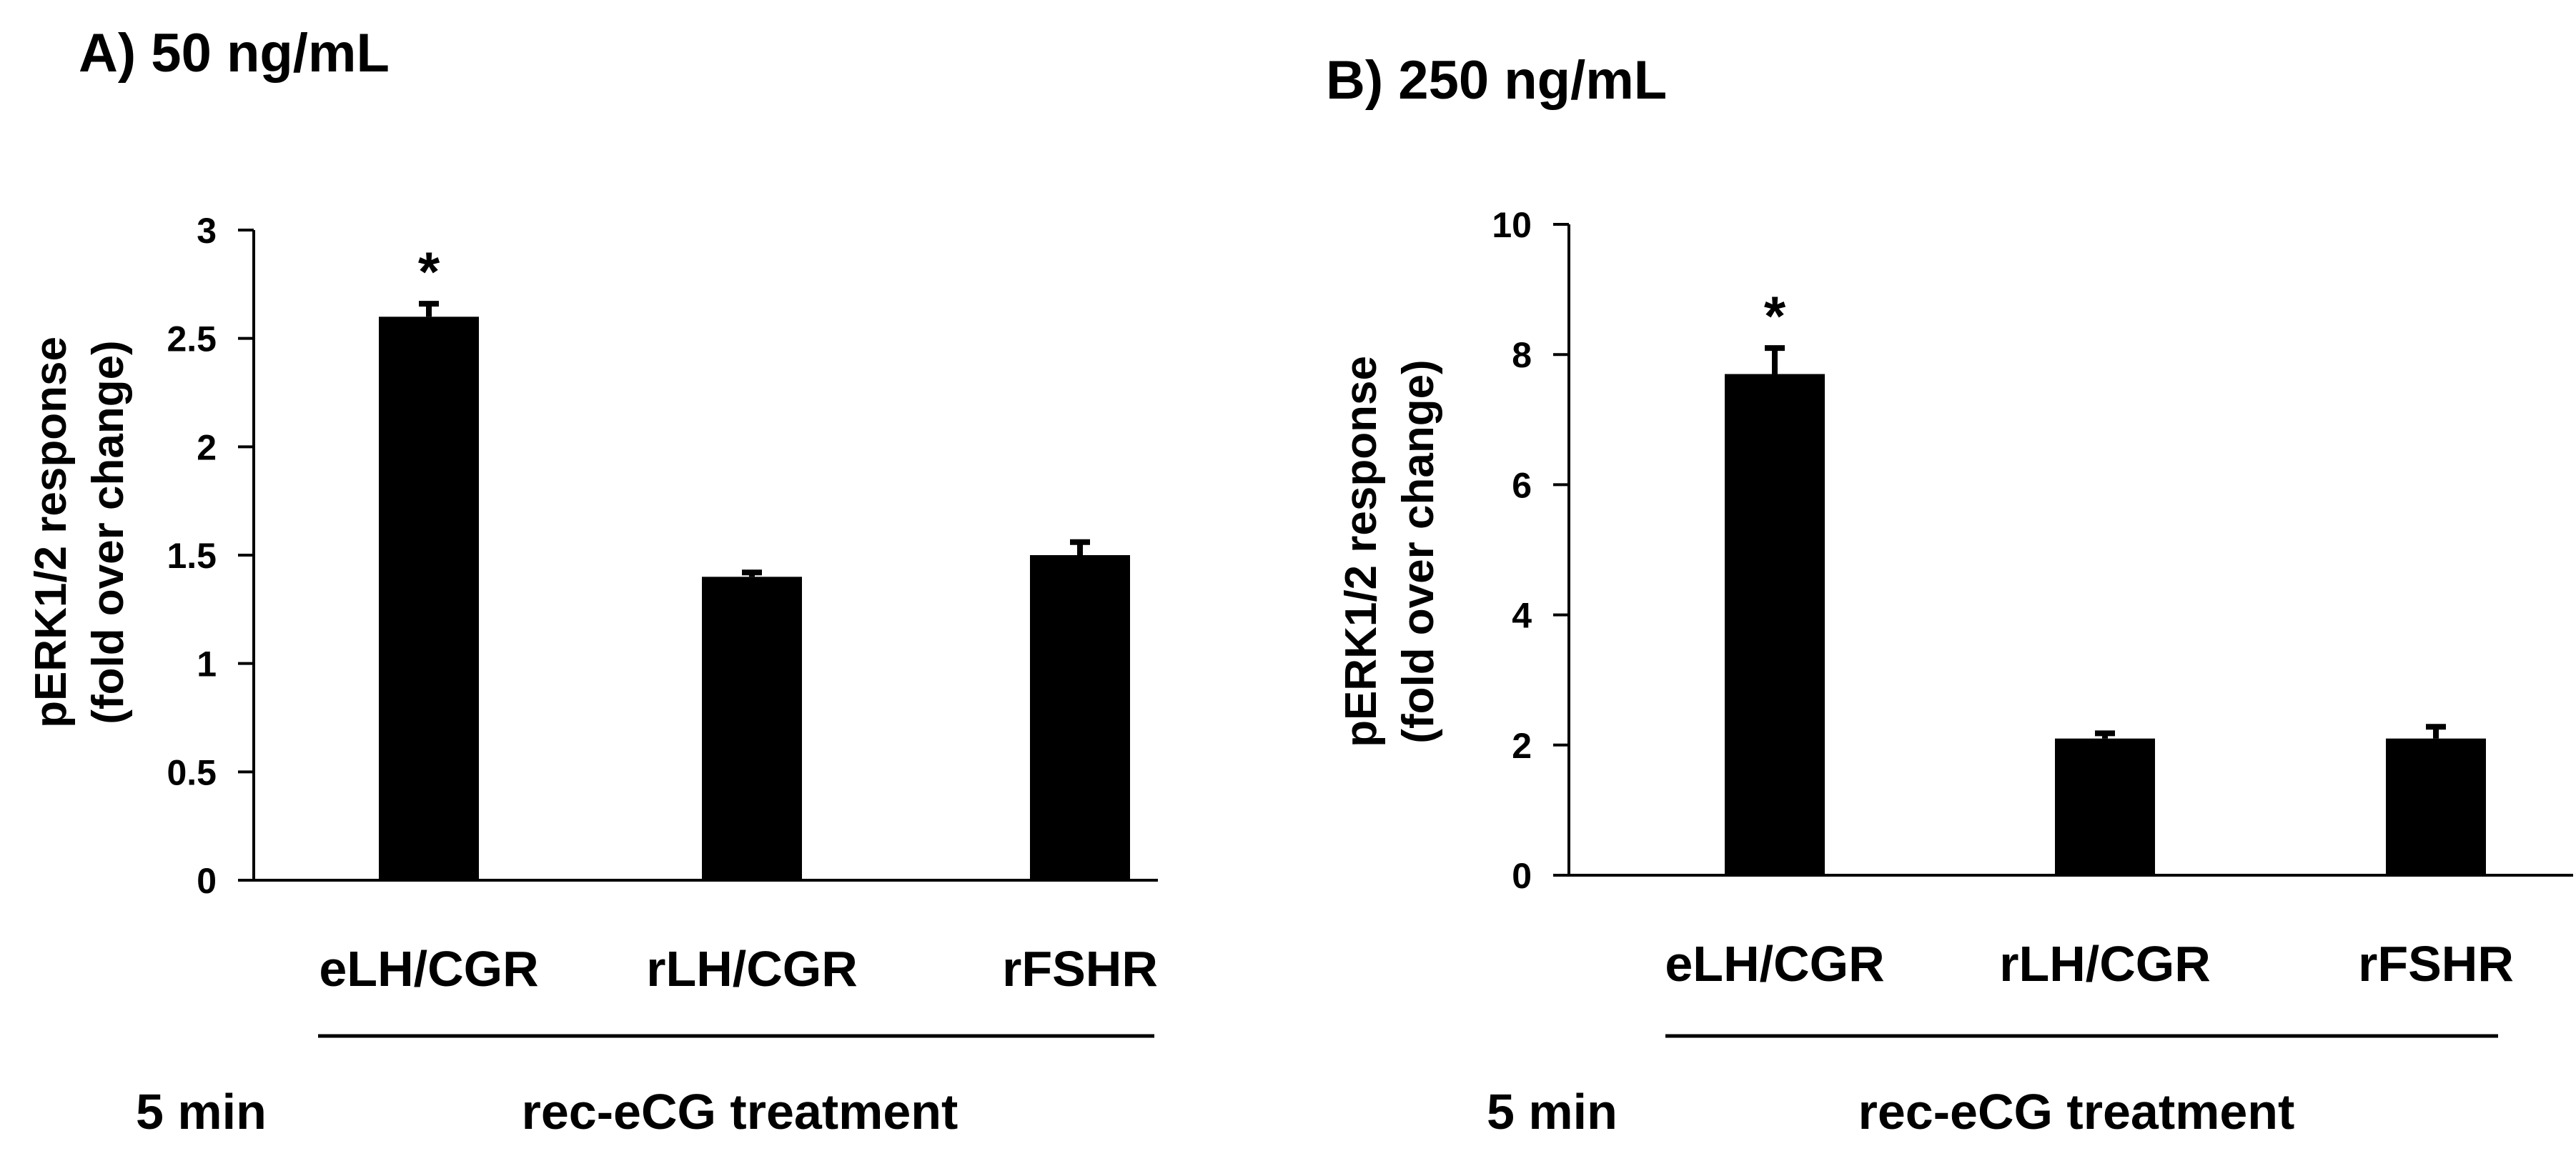 This screenshot has width=2576, height=1151. What do you see at coordinates (207, 231) in the screenshot?
I see `panel-a-y-tick-label: 3` at bounding box center [207, 231].